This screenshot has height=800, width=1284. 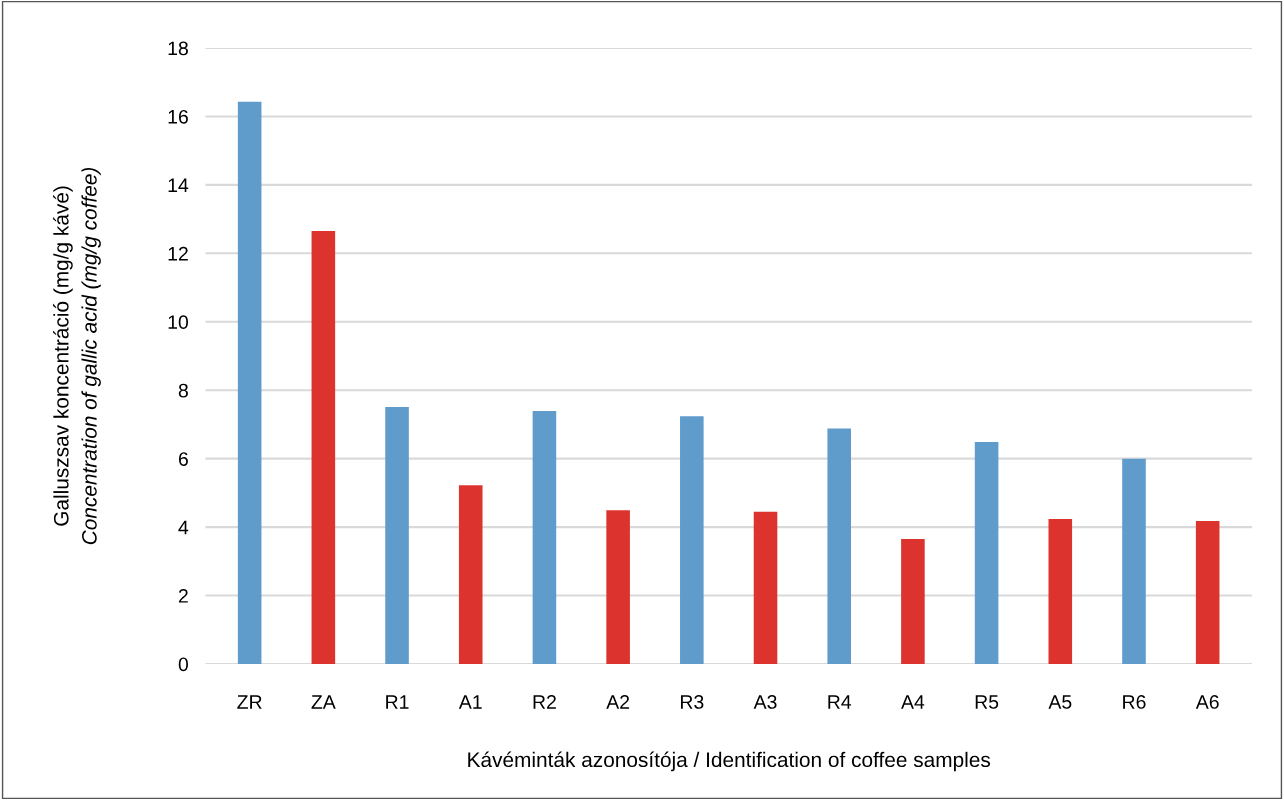 I want to click on x-tick-label: A3, so click(x=765, y=702).